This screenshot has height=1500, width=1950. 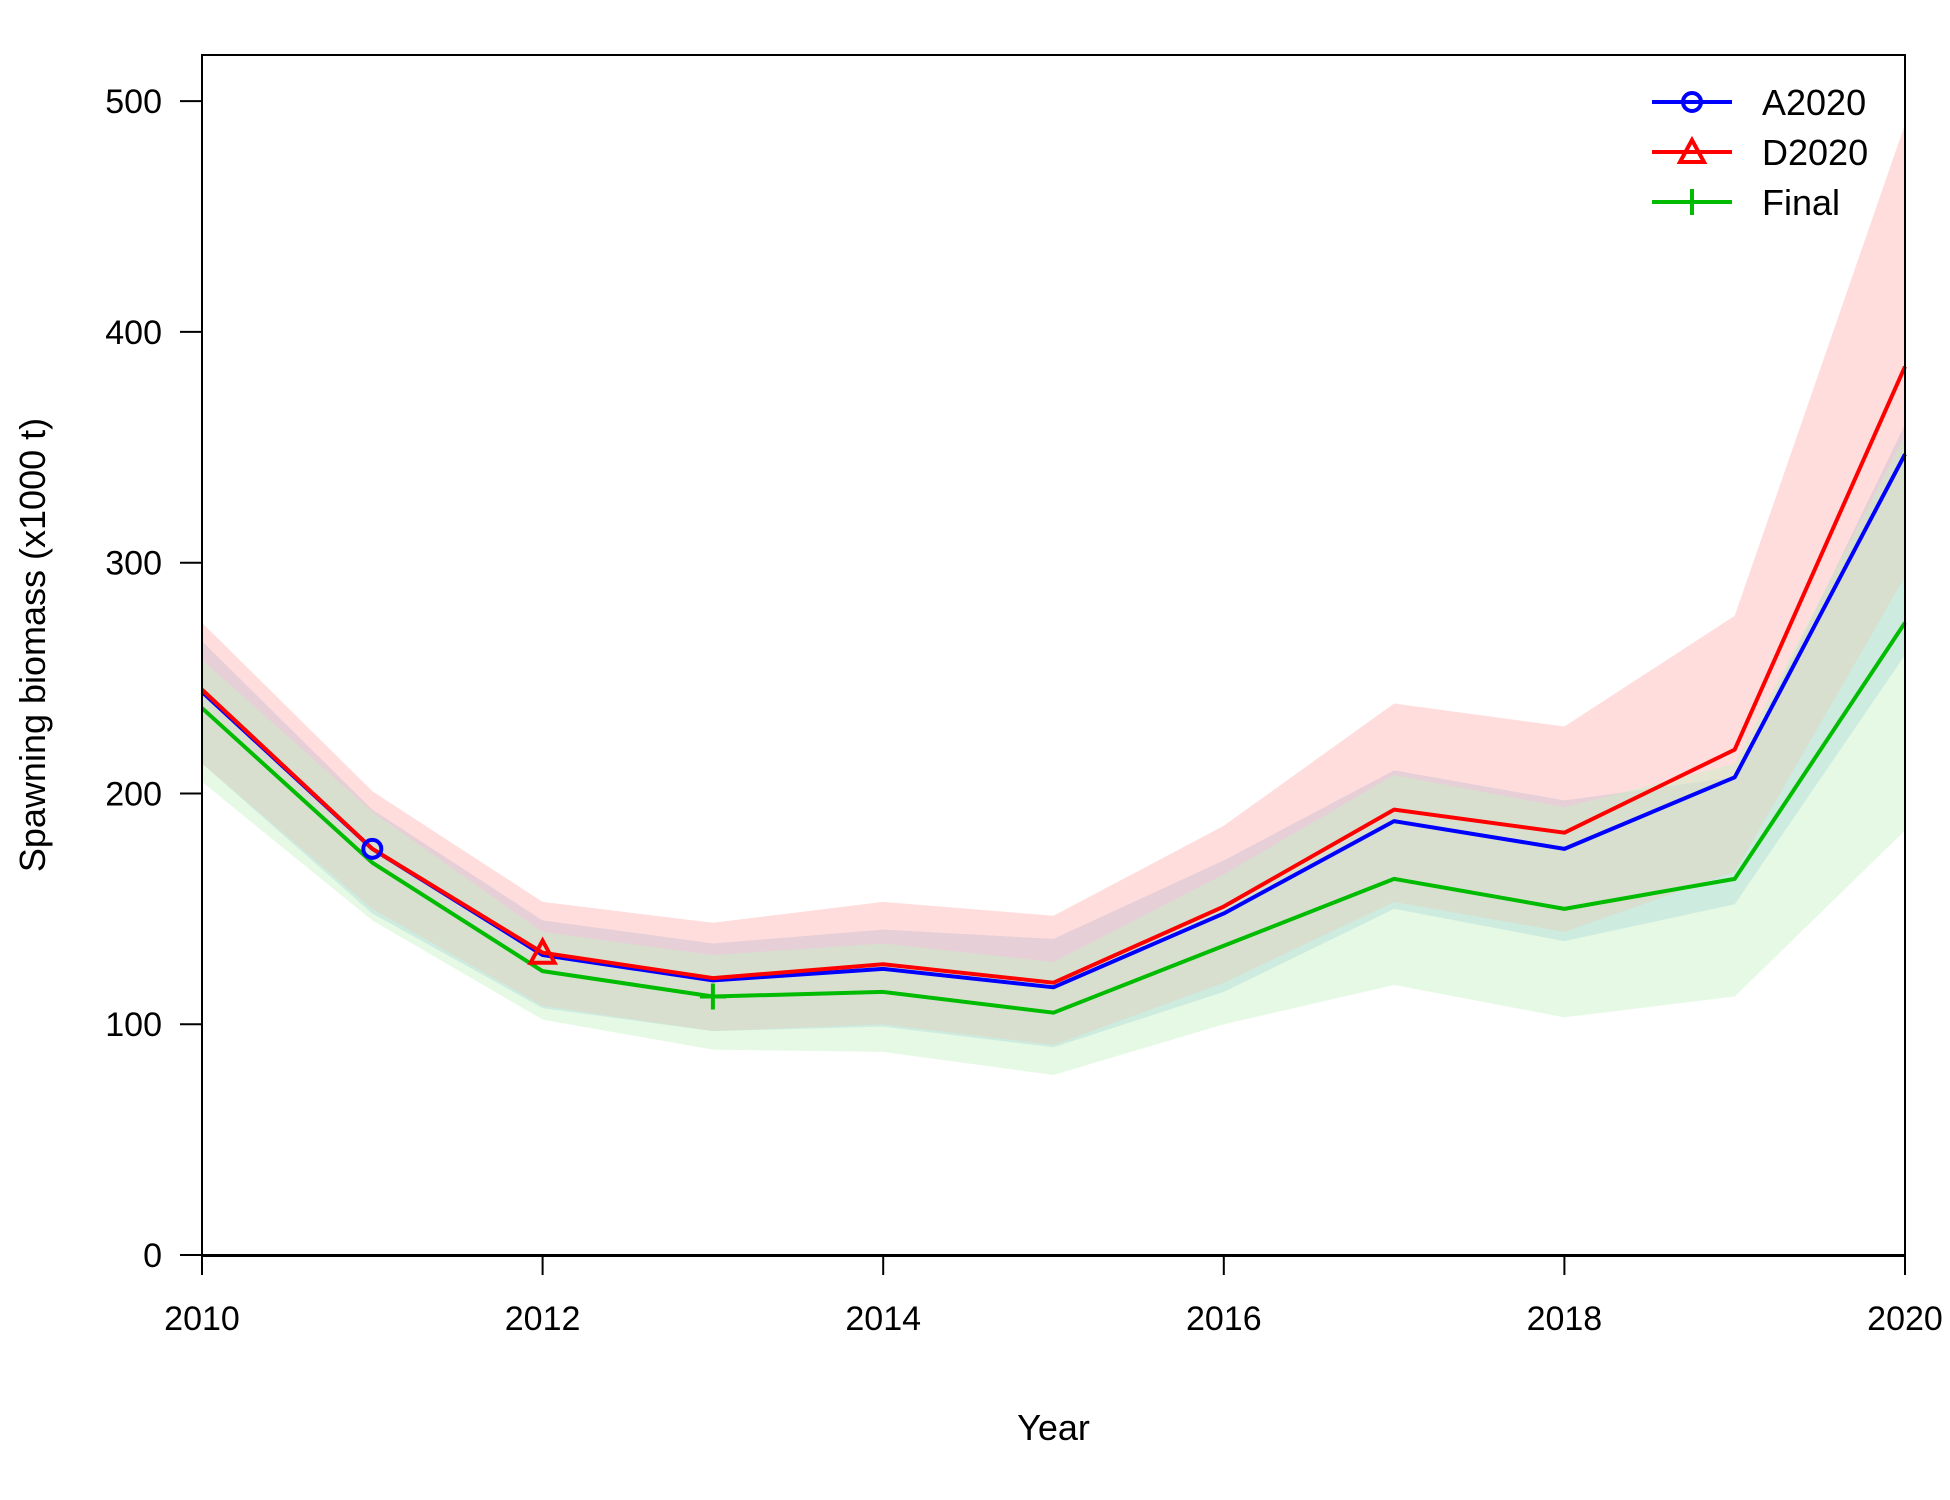 I want to click on y-axis: 0 100 200 300 400 500, so click(x=153, y=679).